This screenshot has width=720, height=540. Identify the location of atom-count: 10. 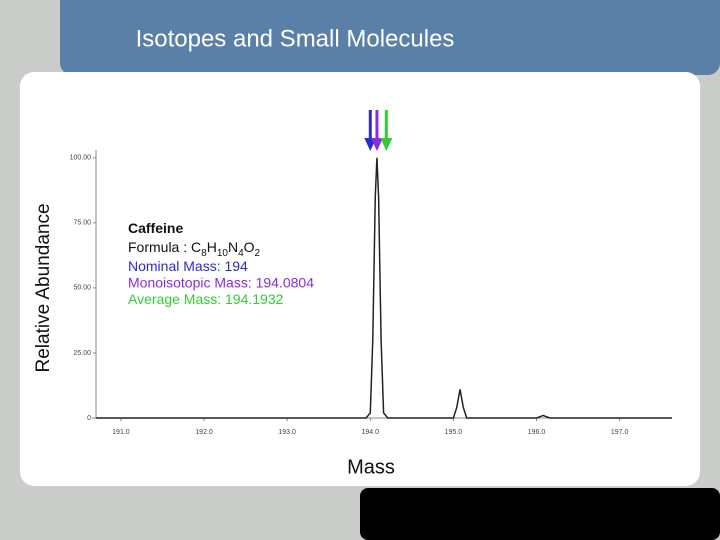
(223, 253).